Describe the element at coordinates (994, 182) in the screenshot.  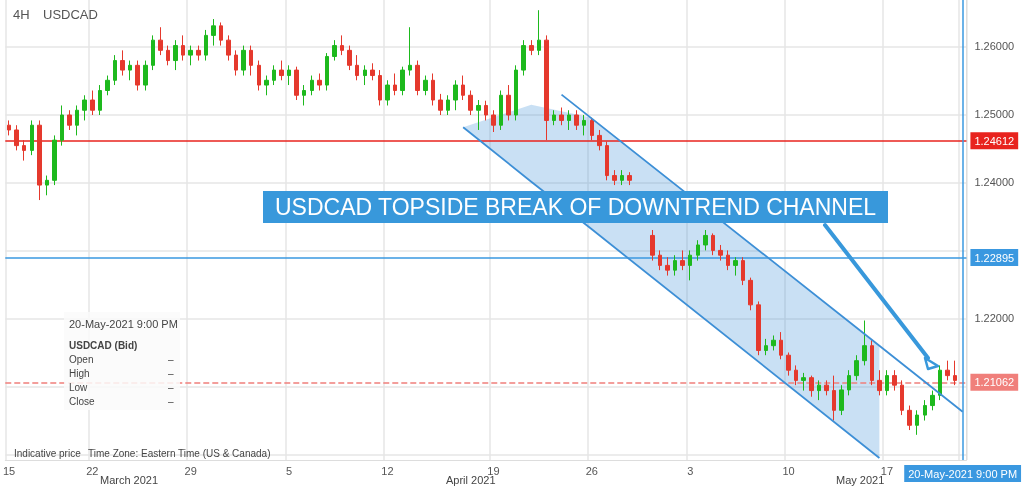
I see `y-tick-label: 1.24000` at that location.